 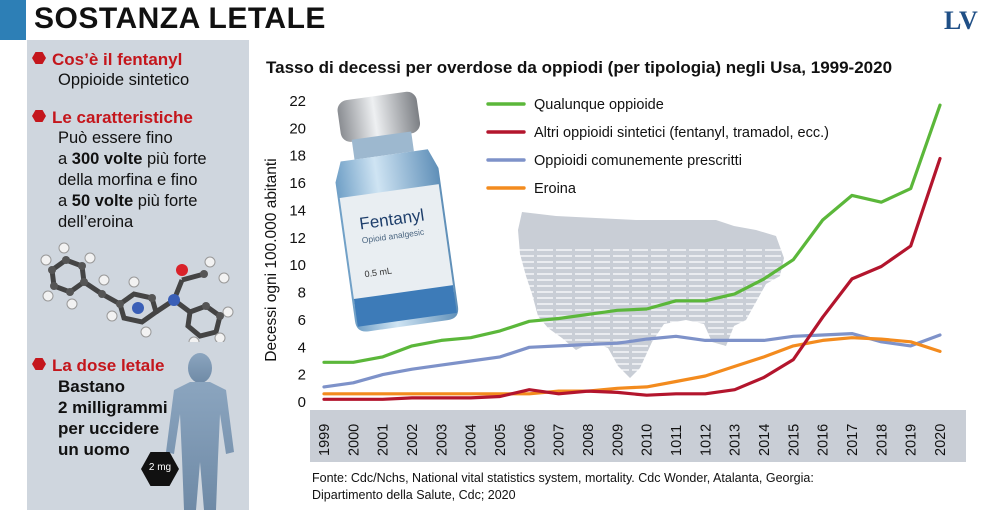 What do you see at coordinates (137, 292) in the screenshot?
I see `fentanyl-molecule-icon` at bounding box center [137, 292].